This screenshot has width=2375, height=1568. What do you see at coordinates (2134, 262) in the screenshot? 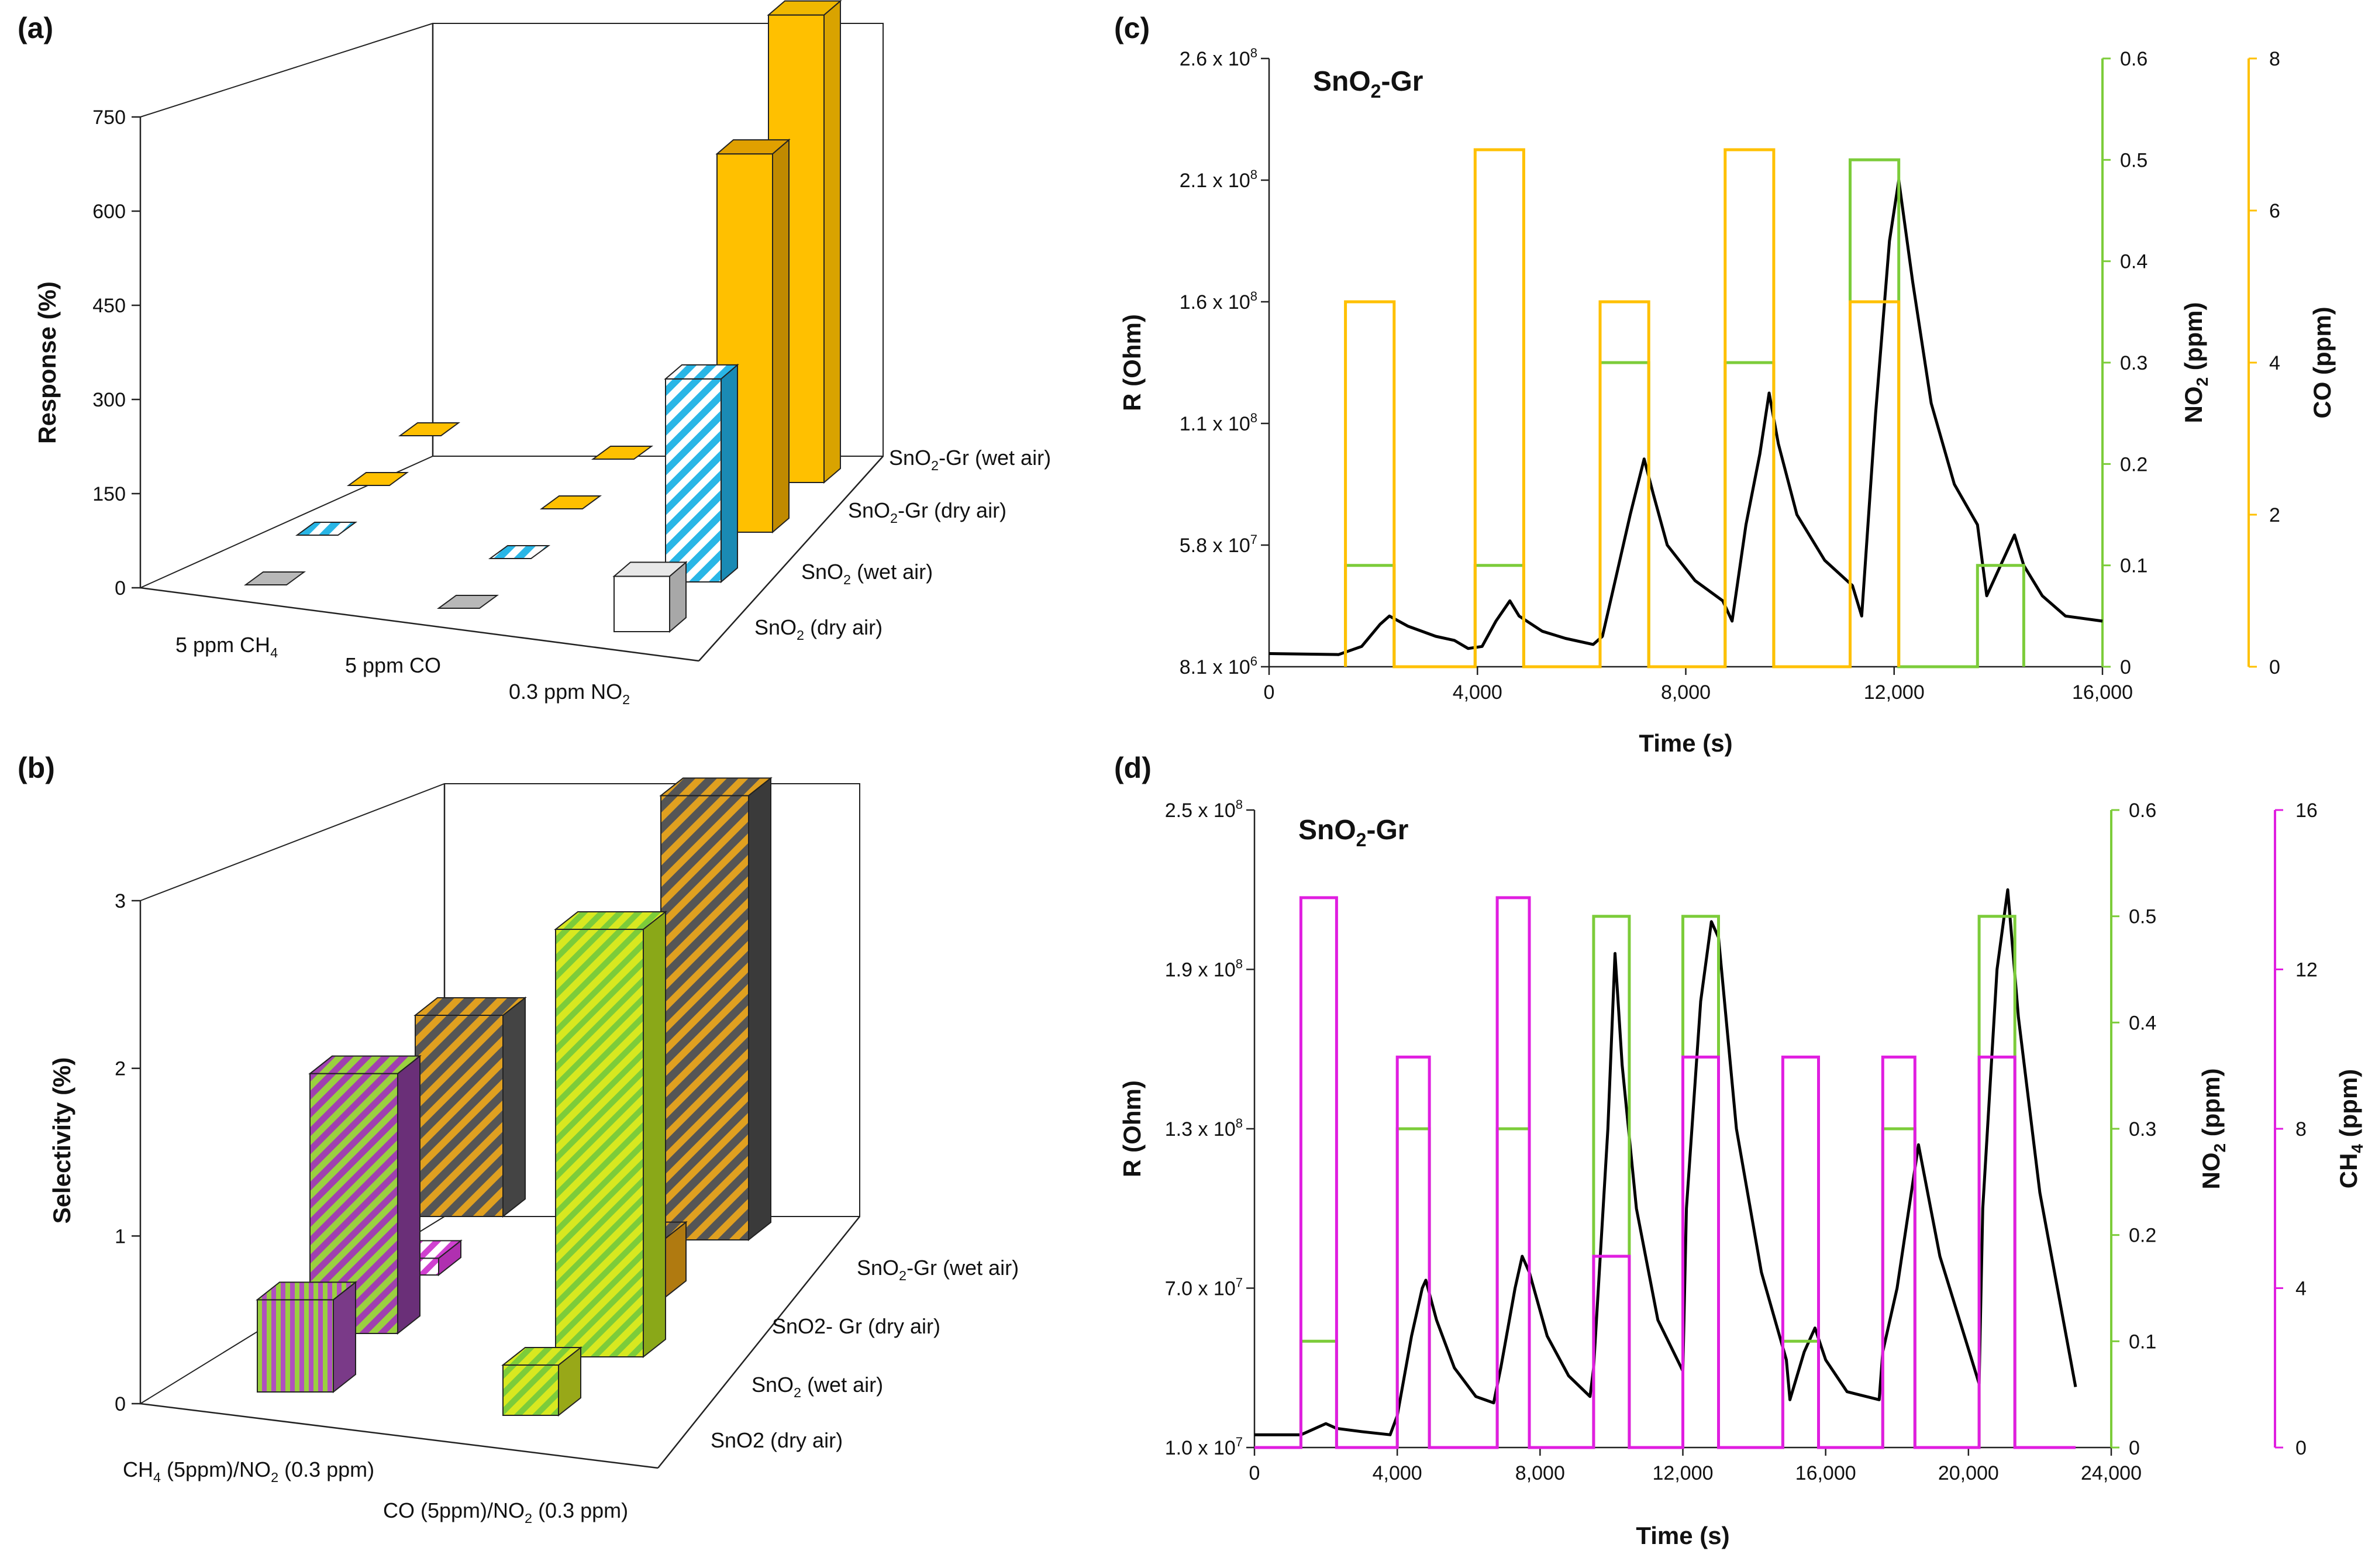
I see `chart-c-y2tick-label: 0.4` at bounding box center [2134, 262].